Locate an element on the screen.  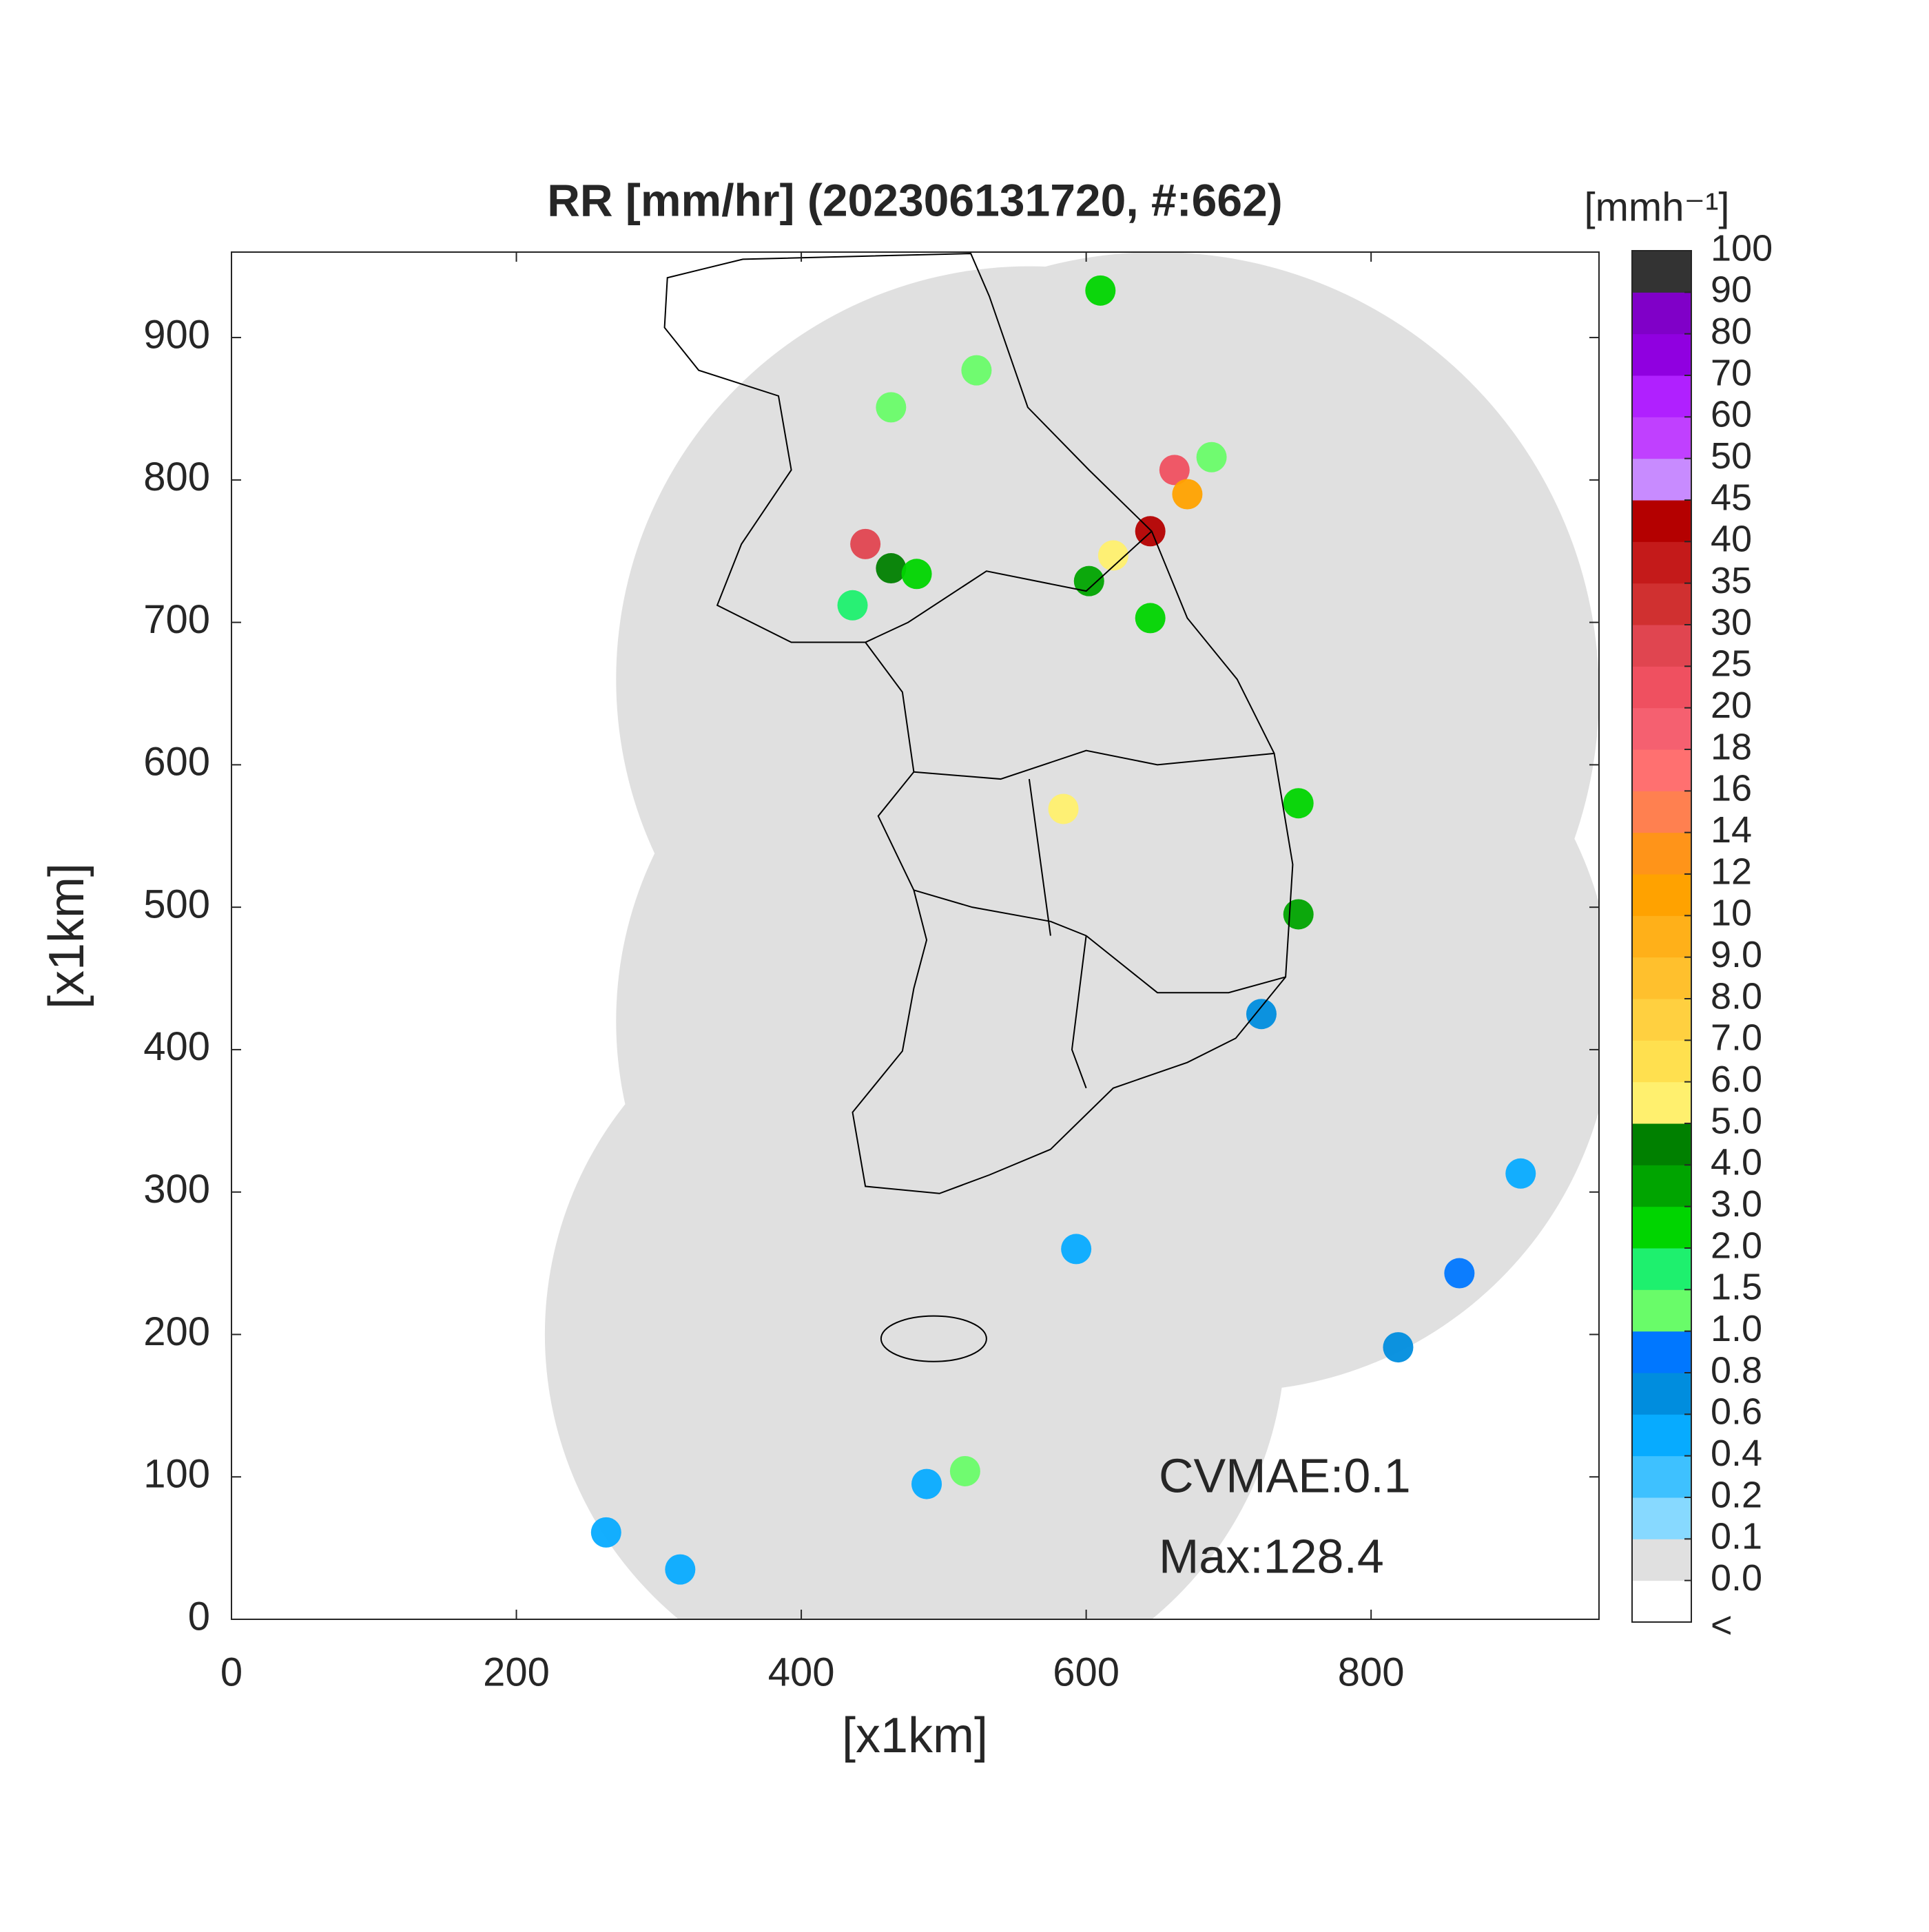
y-tick-label: 900 is located at coordinates (176, 334).